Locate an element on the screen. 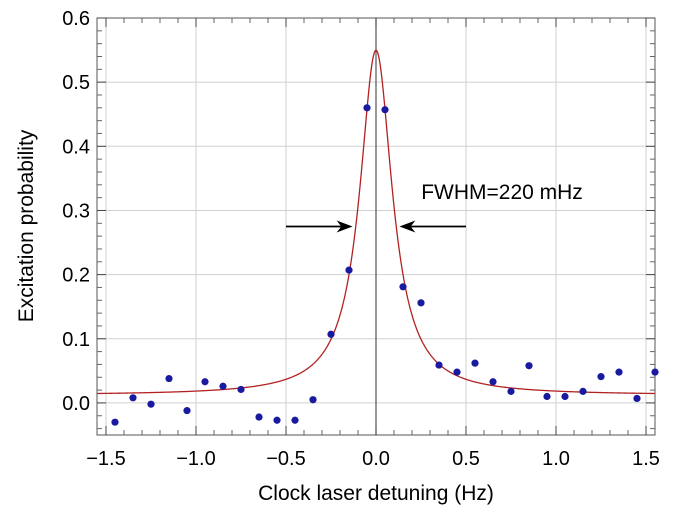 The image size is (678, 513). x-tick-label: 0.5 is located at coordinates (466, 459).